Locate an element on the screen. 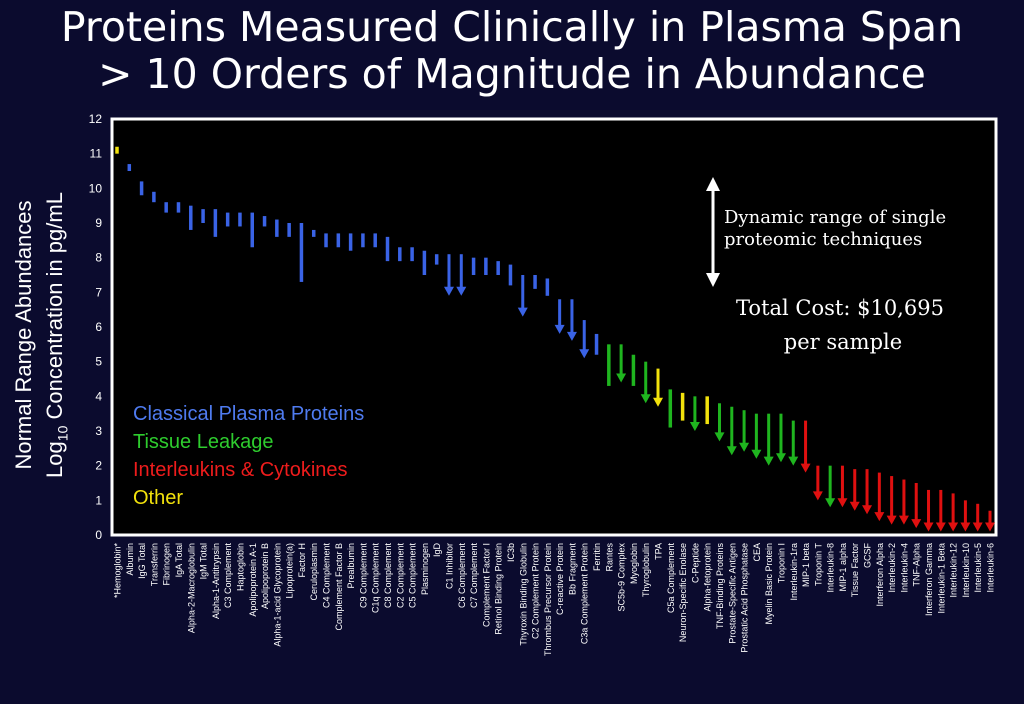 The height and width of the screenshot is (704, 1024). x-tick-label: Interleukin-1ra is located at coordinates (794, 572).